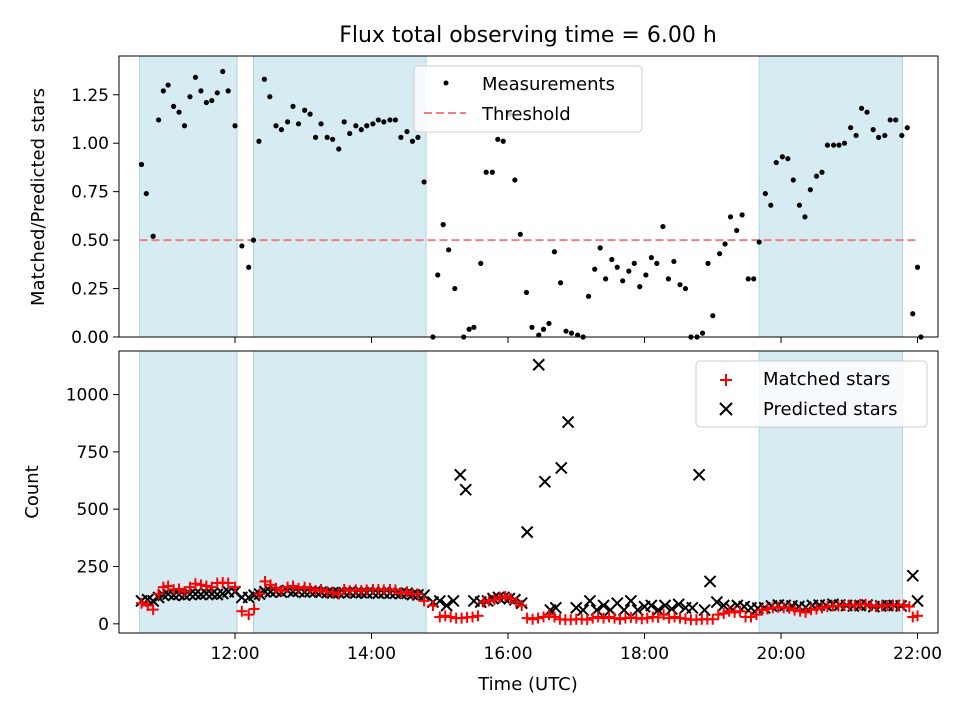 This screenshot has height=720, width=960. What do you see at coordinates (38, 197) in the screenshot?
I see `top-y-axis-label: Matched/Predicted stars` at bounding box center [38, 197].